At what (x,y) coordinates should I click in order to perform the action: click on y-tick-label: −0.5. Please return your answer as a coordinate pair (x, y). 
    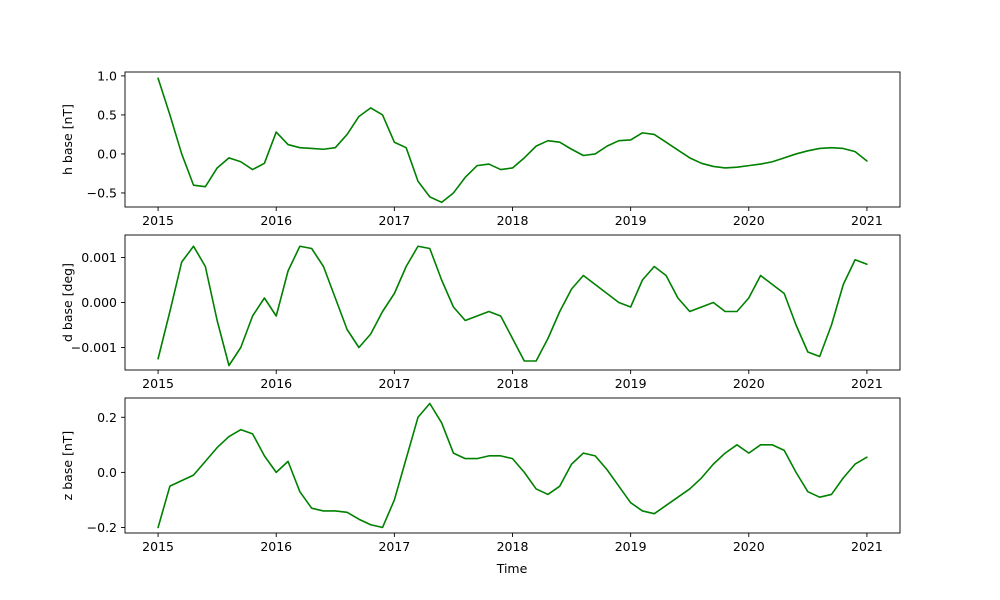
    Looking at the image, I should click on (102, 192).